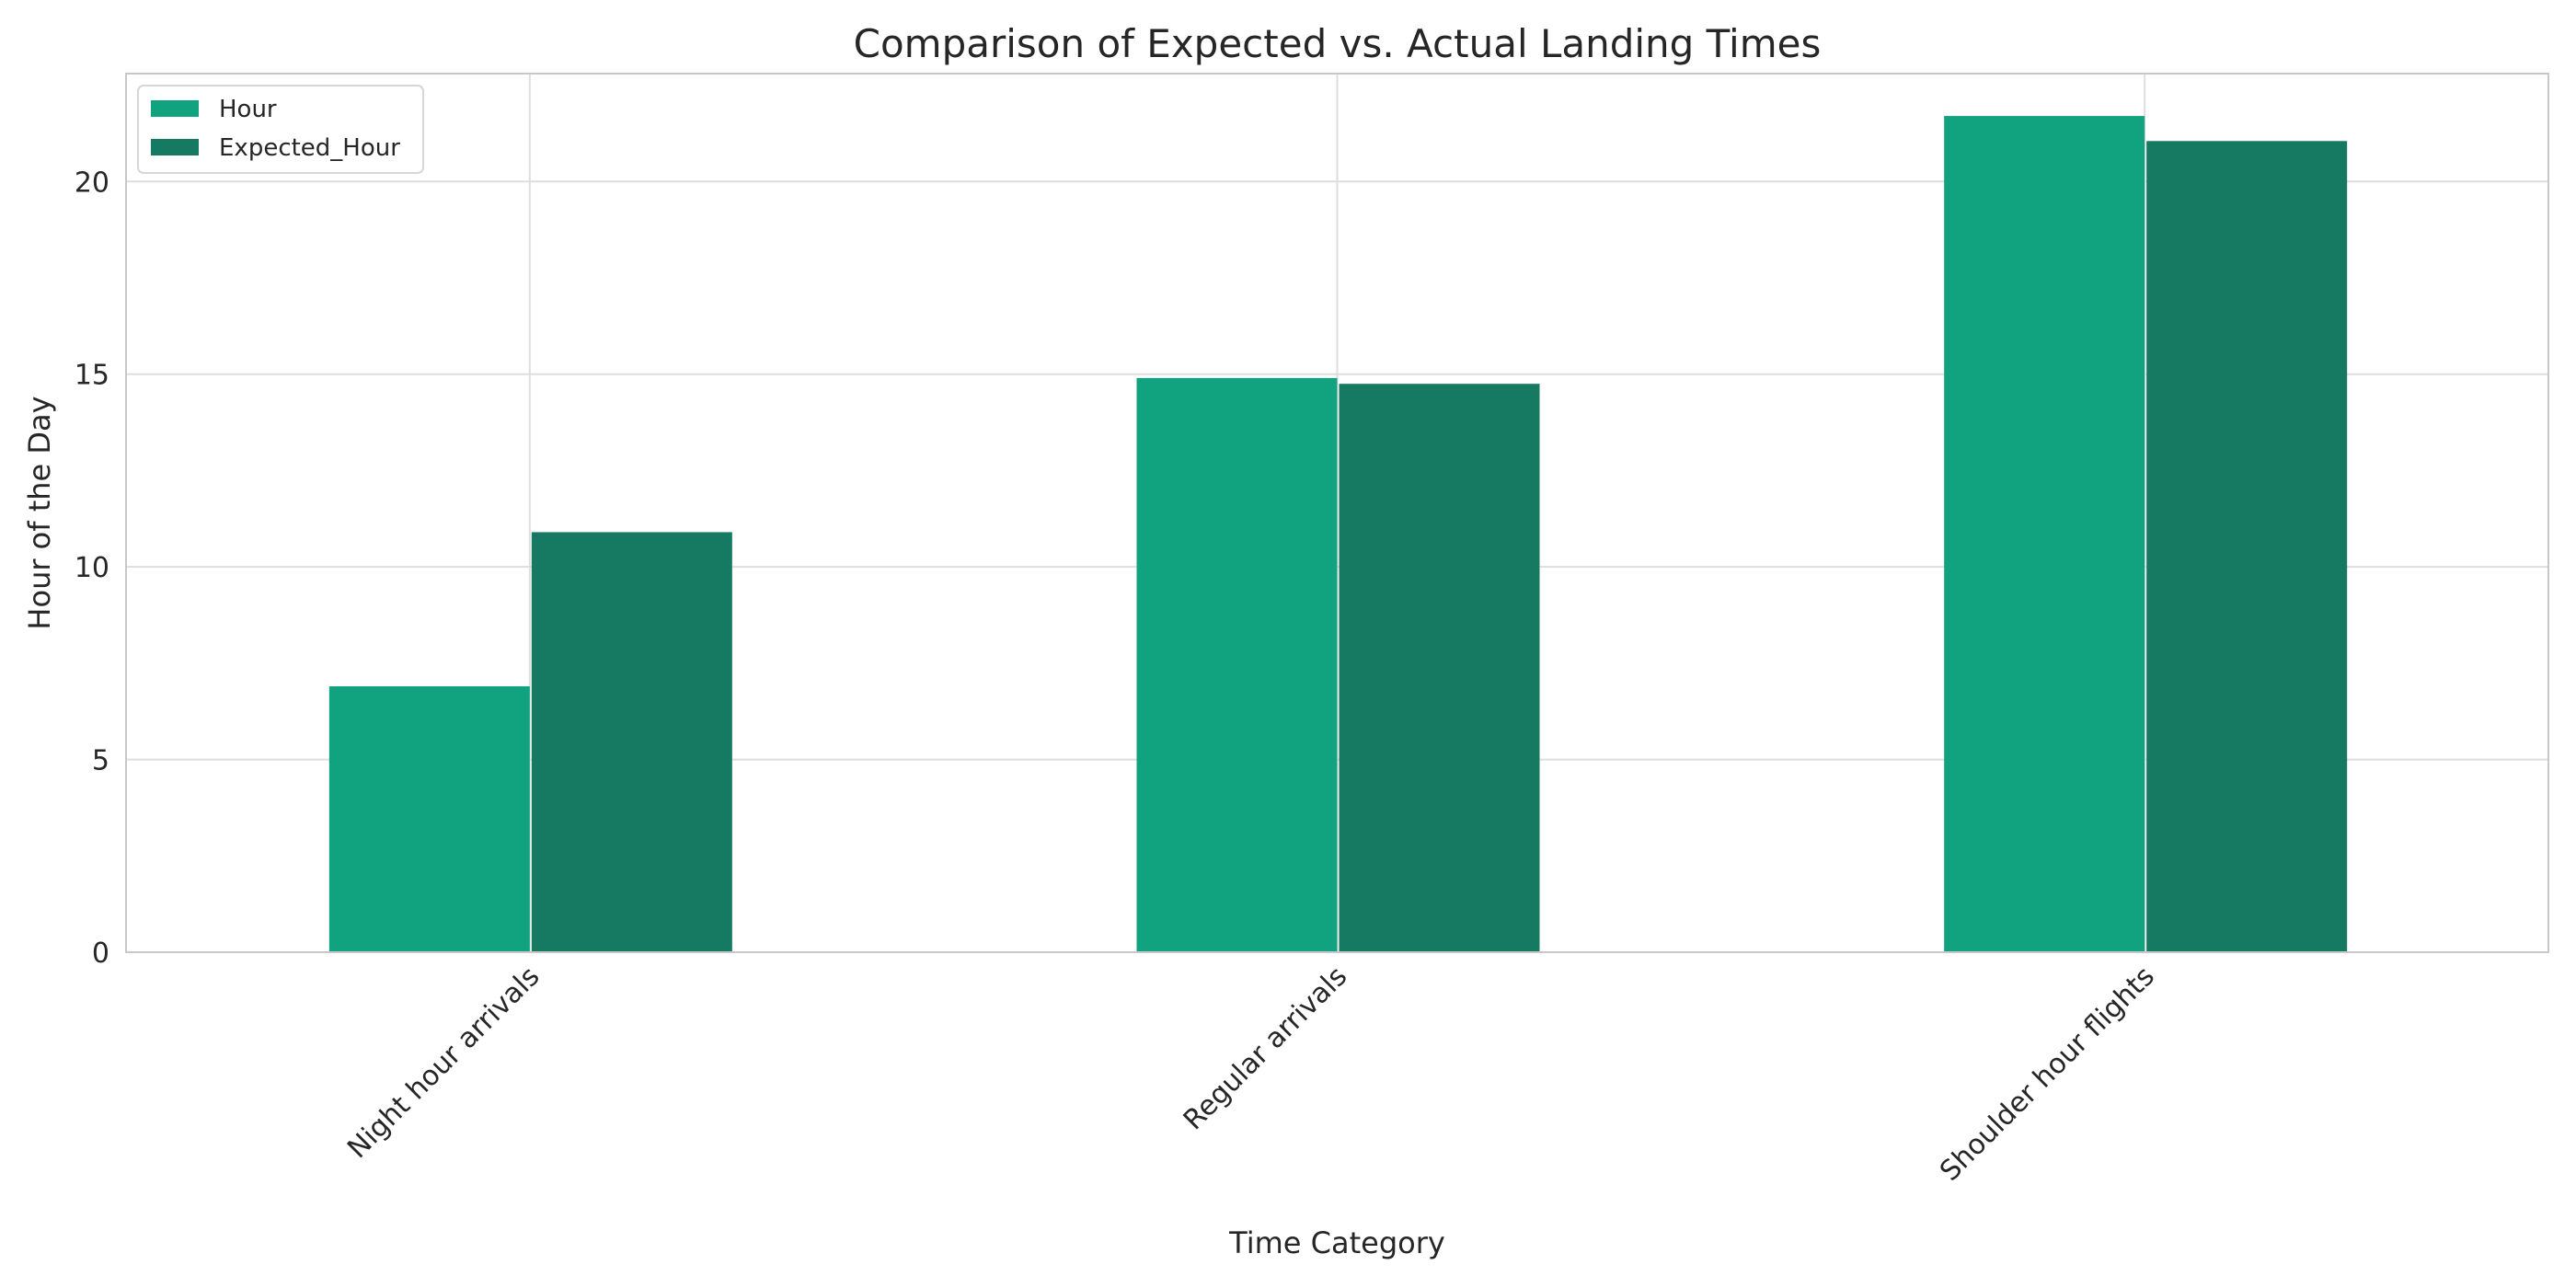 Image resolution: width=2576 pixels, height=1288 pixels. I want to click on x-axis-title: Time Category, so click(1336, 1242).